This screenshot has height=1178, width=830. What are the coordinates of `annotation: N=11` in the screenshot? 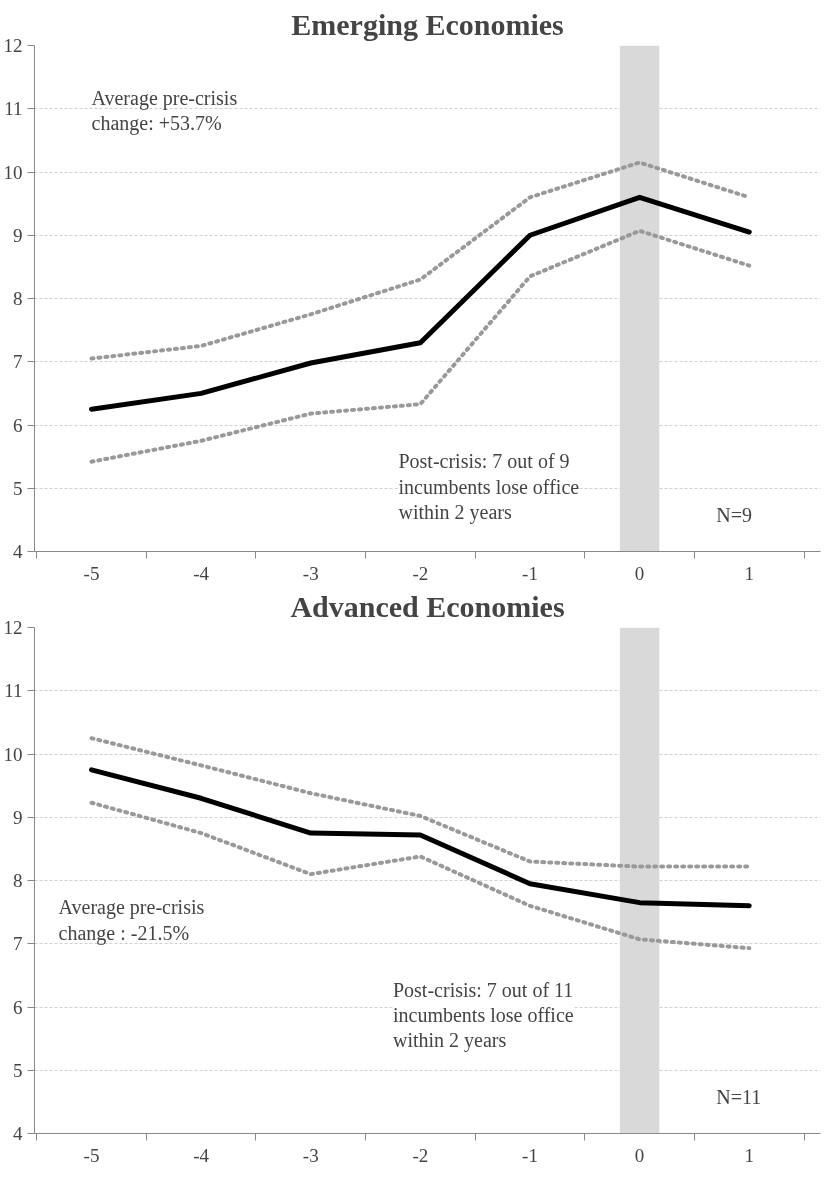 It's located at (739, 1097).